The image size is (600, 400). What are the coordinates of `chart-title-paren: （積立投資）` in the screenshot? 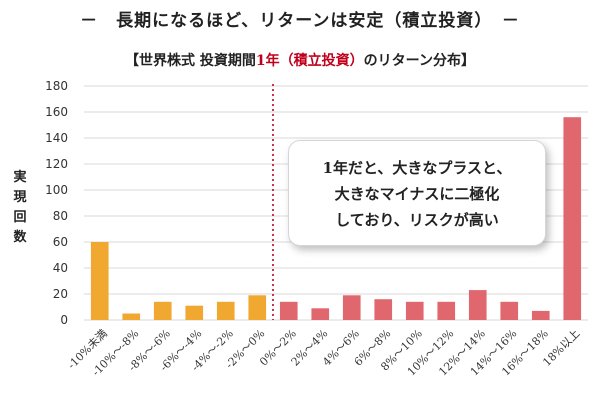 It's located at (321, 61).